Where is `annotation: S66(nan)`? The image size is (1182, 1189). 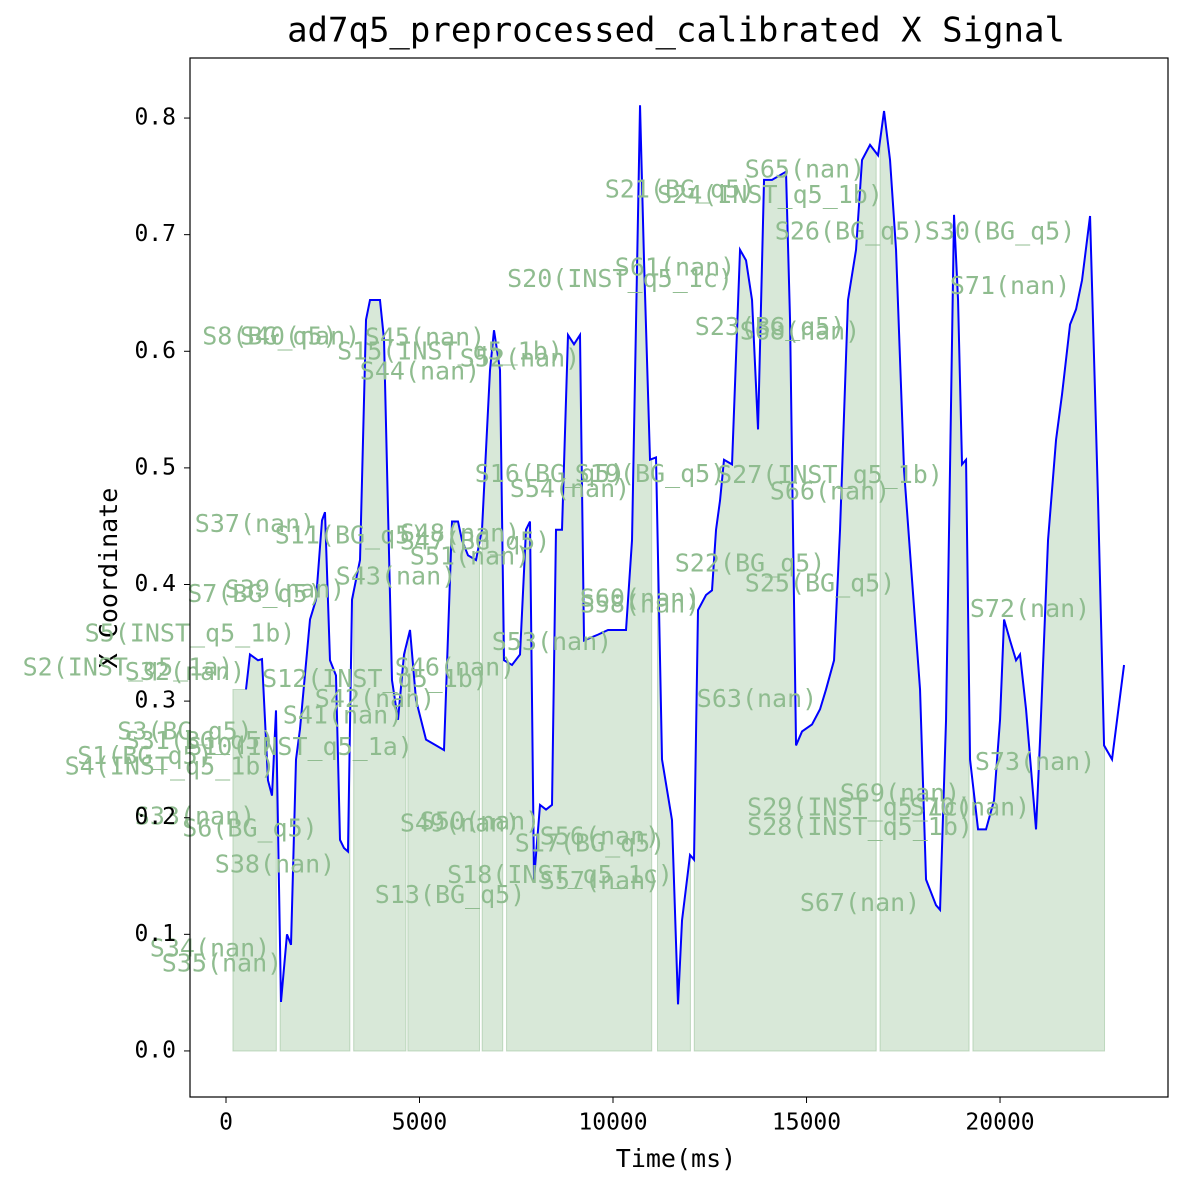 annotation: S66(nan) is located at coordinates (830, 490).